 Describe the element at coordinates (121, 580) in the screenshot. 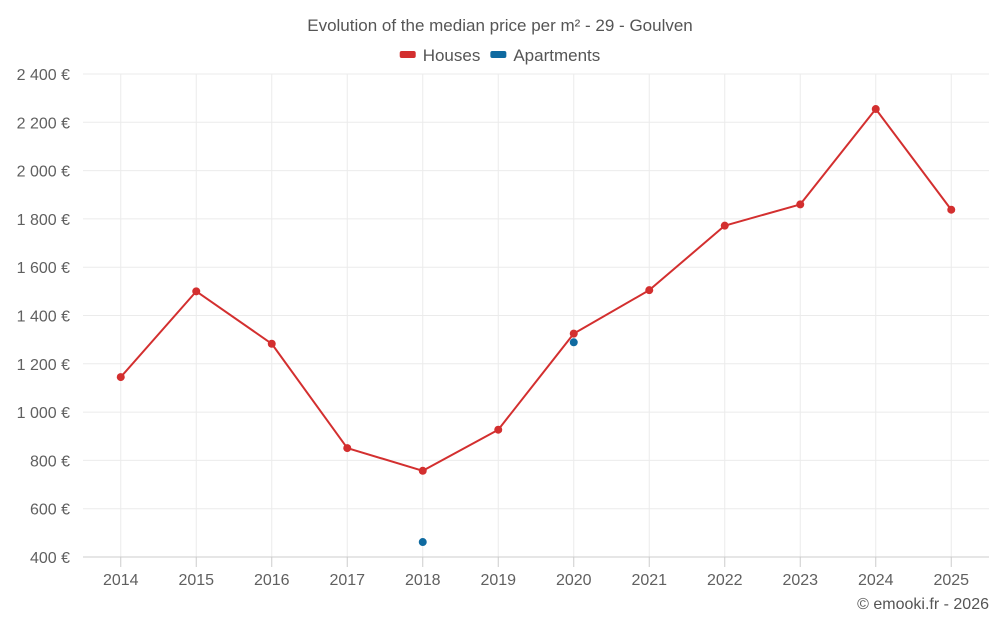

I see `x-tick-label: 2014` at that location.